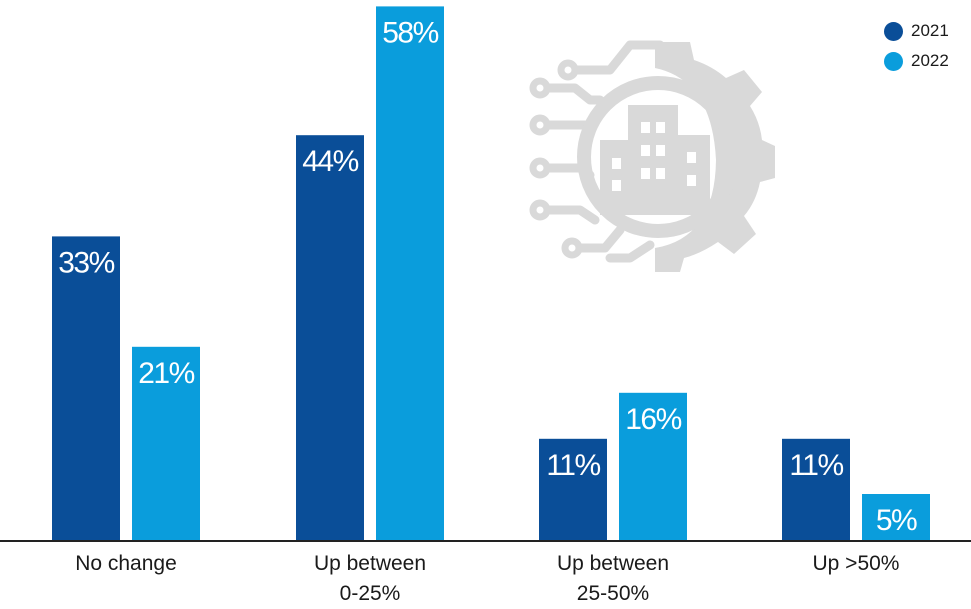  I want to click on legend-item-2021: 2021, so click(916, 31).